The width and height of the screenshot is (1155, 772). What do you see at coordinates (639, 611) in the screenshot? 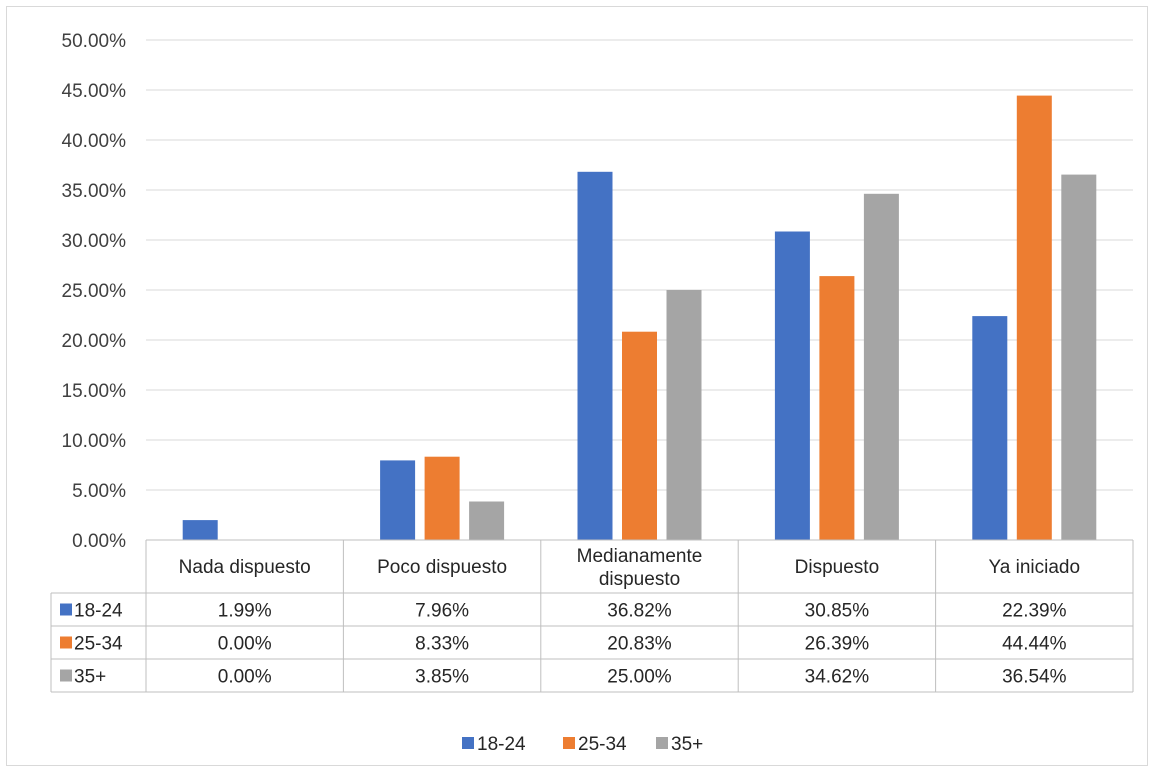
I see `table-cell-value: 36.82%` at bounding box center [639, 611].